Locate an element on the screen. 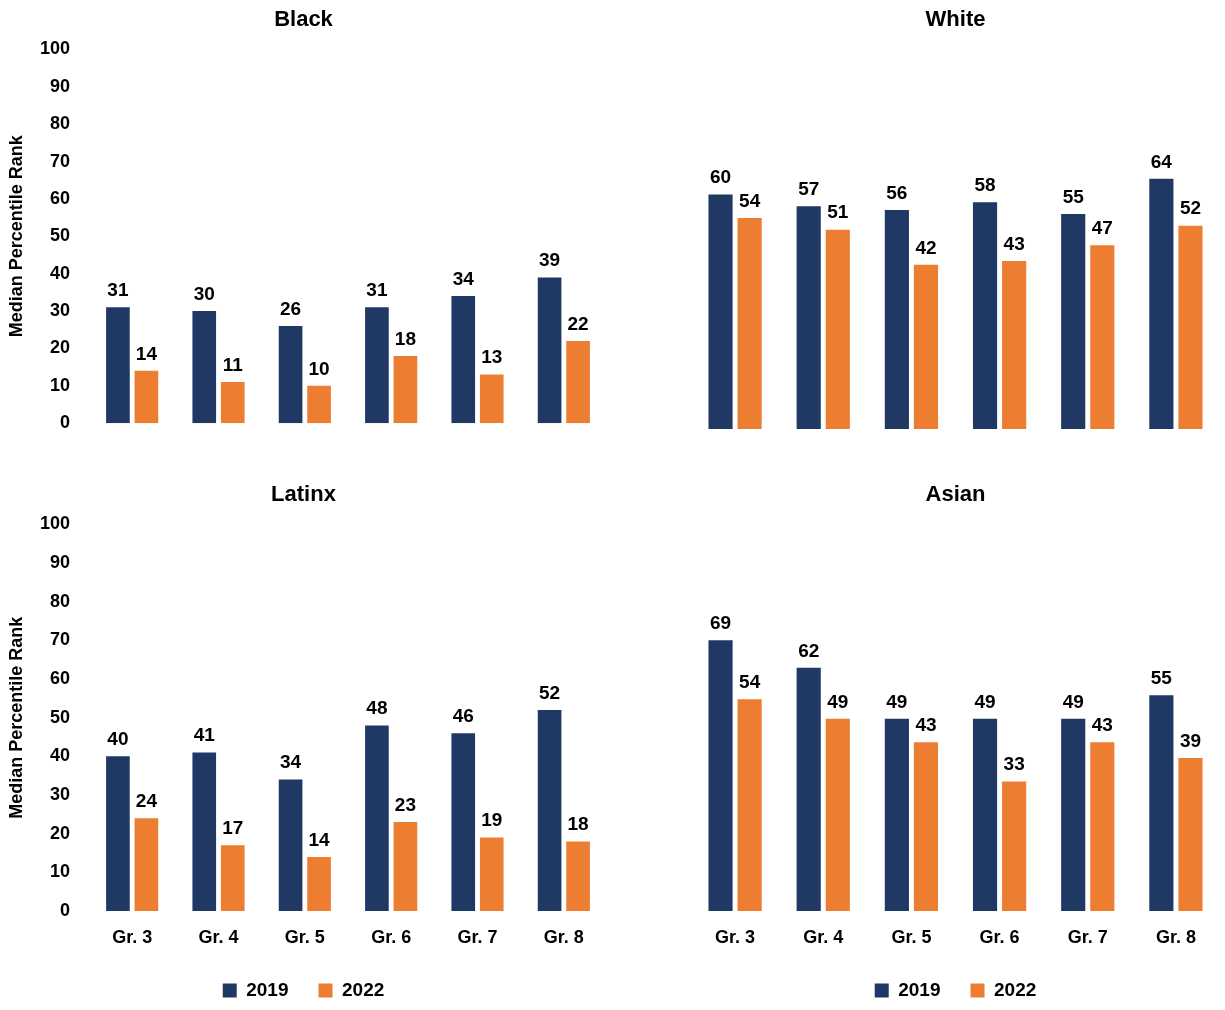 The width and height of the screenshot is (1225, 1010). y-tick-label: 20 is located at coordinates (59, 832).